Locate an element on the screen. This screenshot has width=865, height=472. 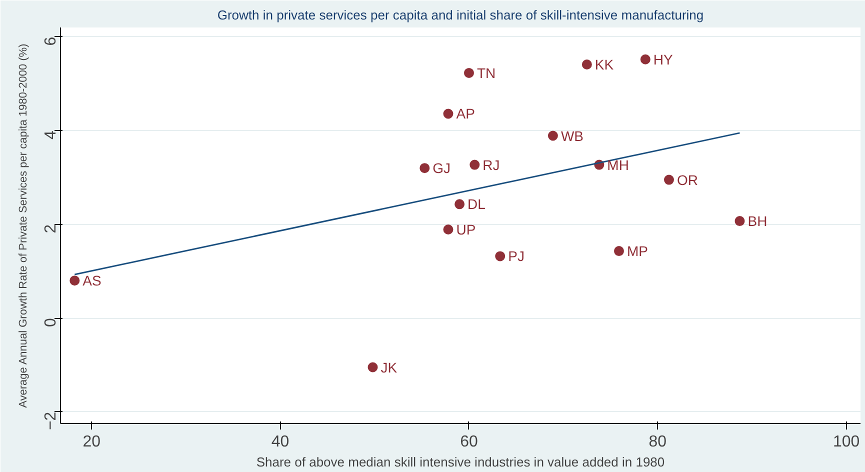
data-label: MH is located at coordinates (618, 164).